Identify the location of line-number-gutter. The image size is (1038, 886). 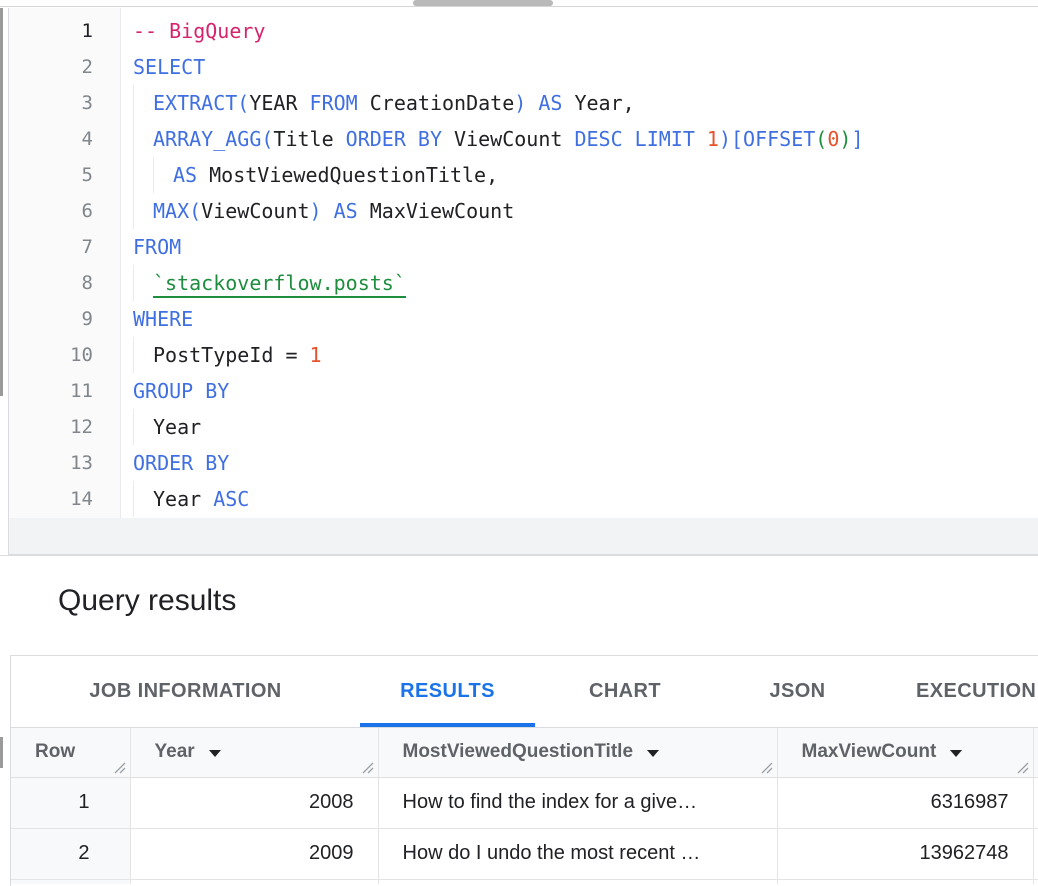
(65, 263).